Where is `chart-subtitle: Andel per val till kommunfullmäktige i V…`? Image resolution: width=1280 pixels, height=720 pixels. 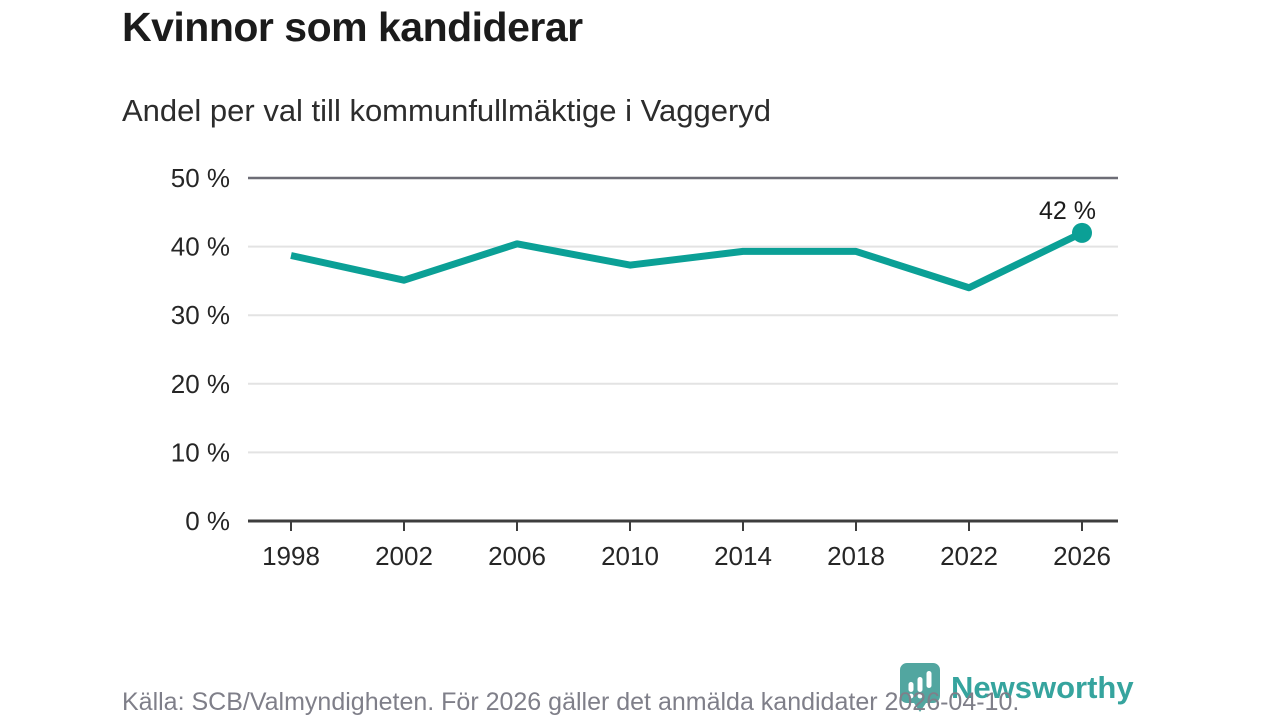
chart-subtitle: Andel per val till kommunfullmäktige i V… is located at coordinates (447, 110).